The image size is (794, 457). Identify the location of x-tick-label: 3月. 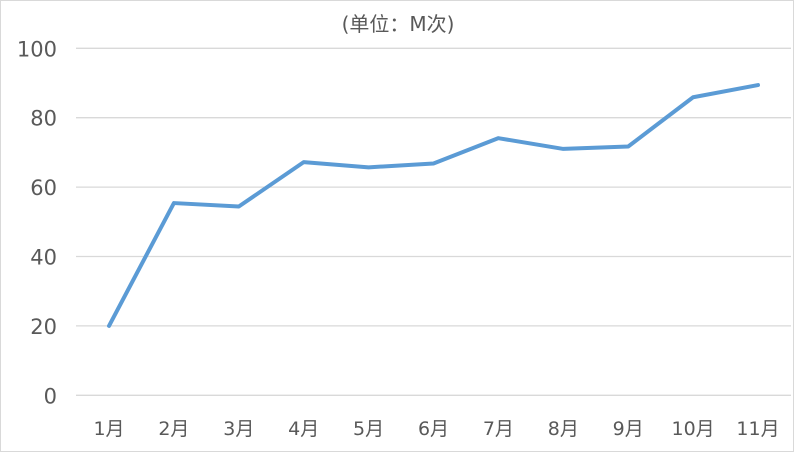
(238, 429).